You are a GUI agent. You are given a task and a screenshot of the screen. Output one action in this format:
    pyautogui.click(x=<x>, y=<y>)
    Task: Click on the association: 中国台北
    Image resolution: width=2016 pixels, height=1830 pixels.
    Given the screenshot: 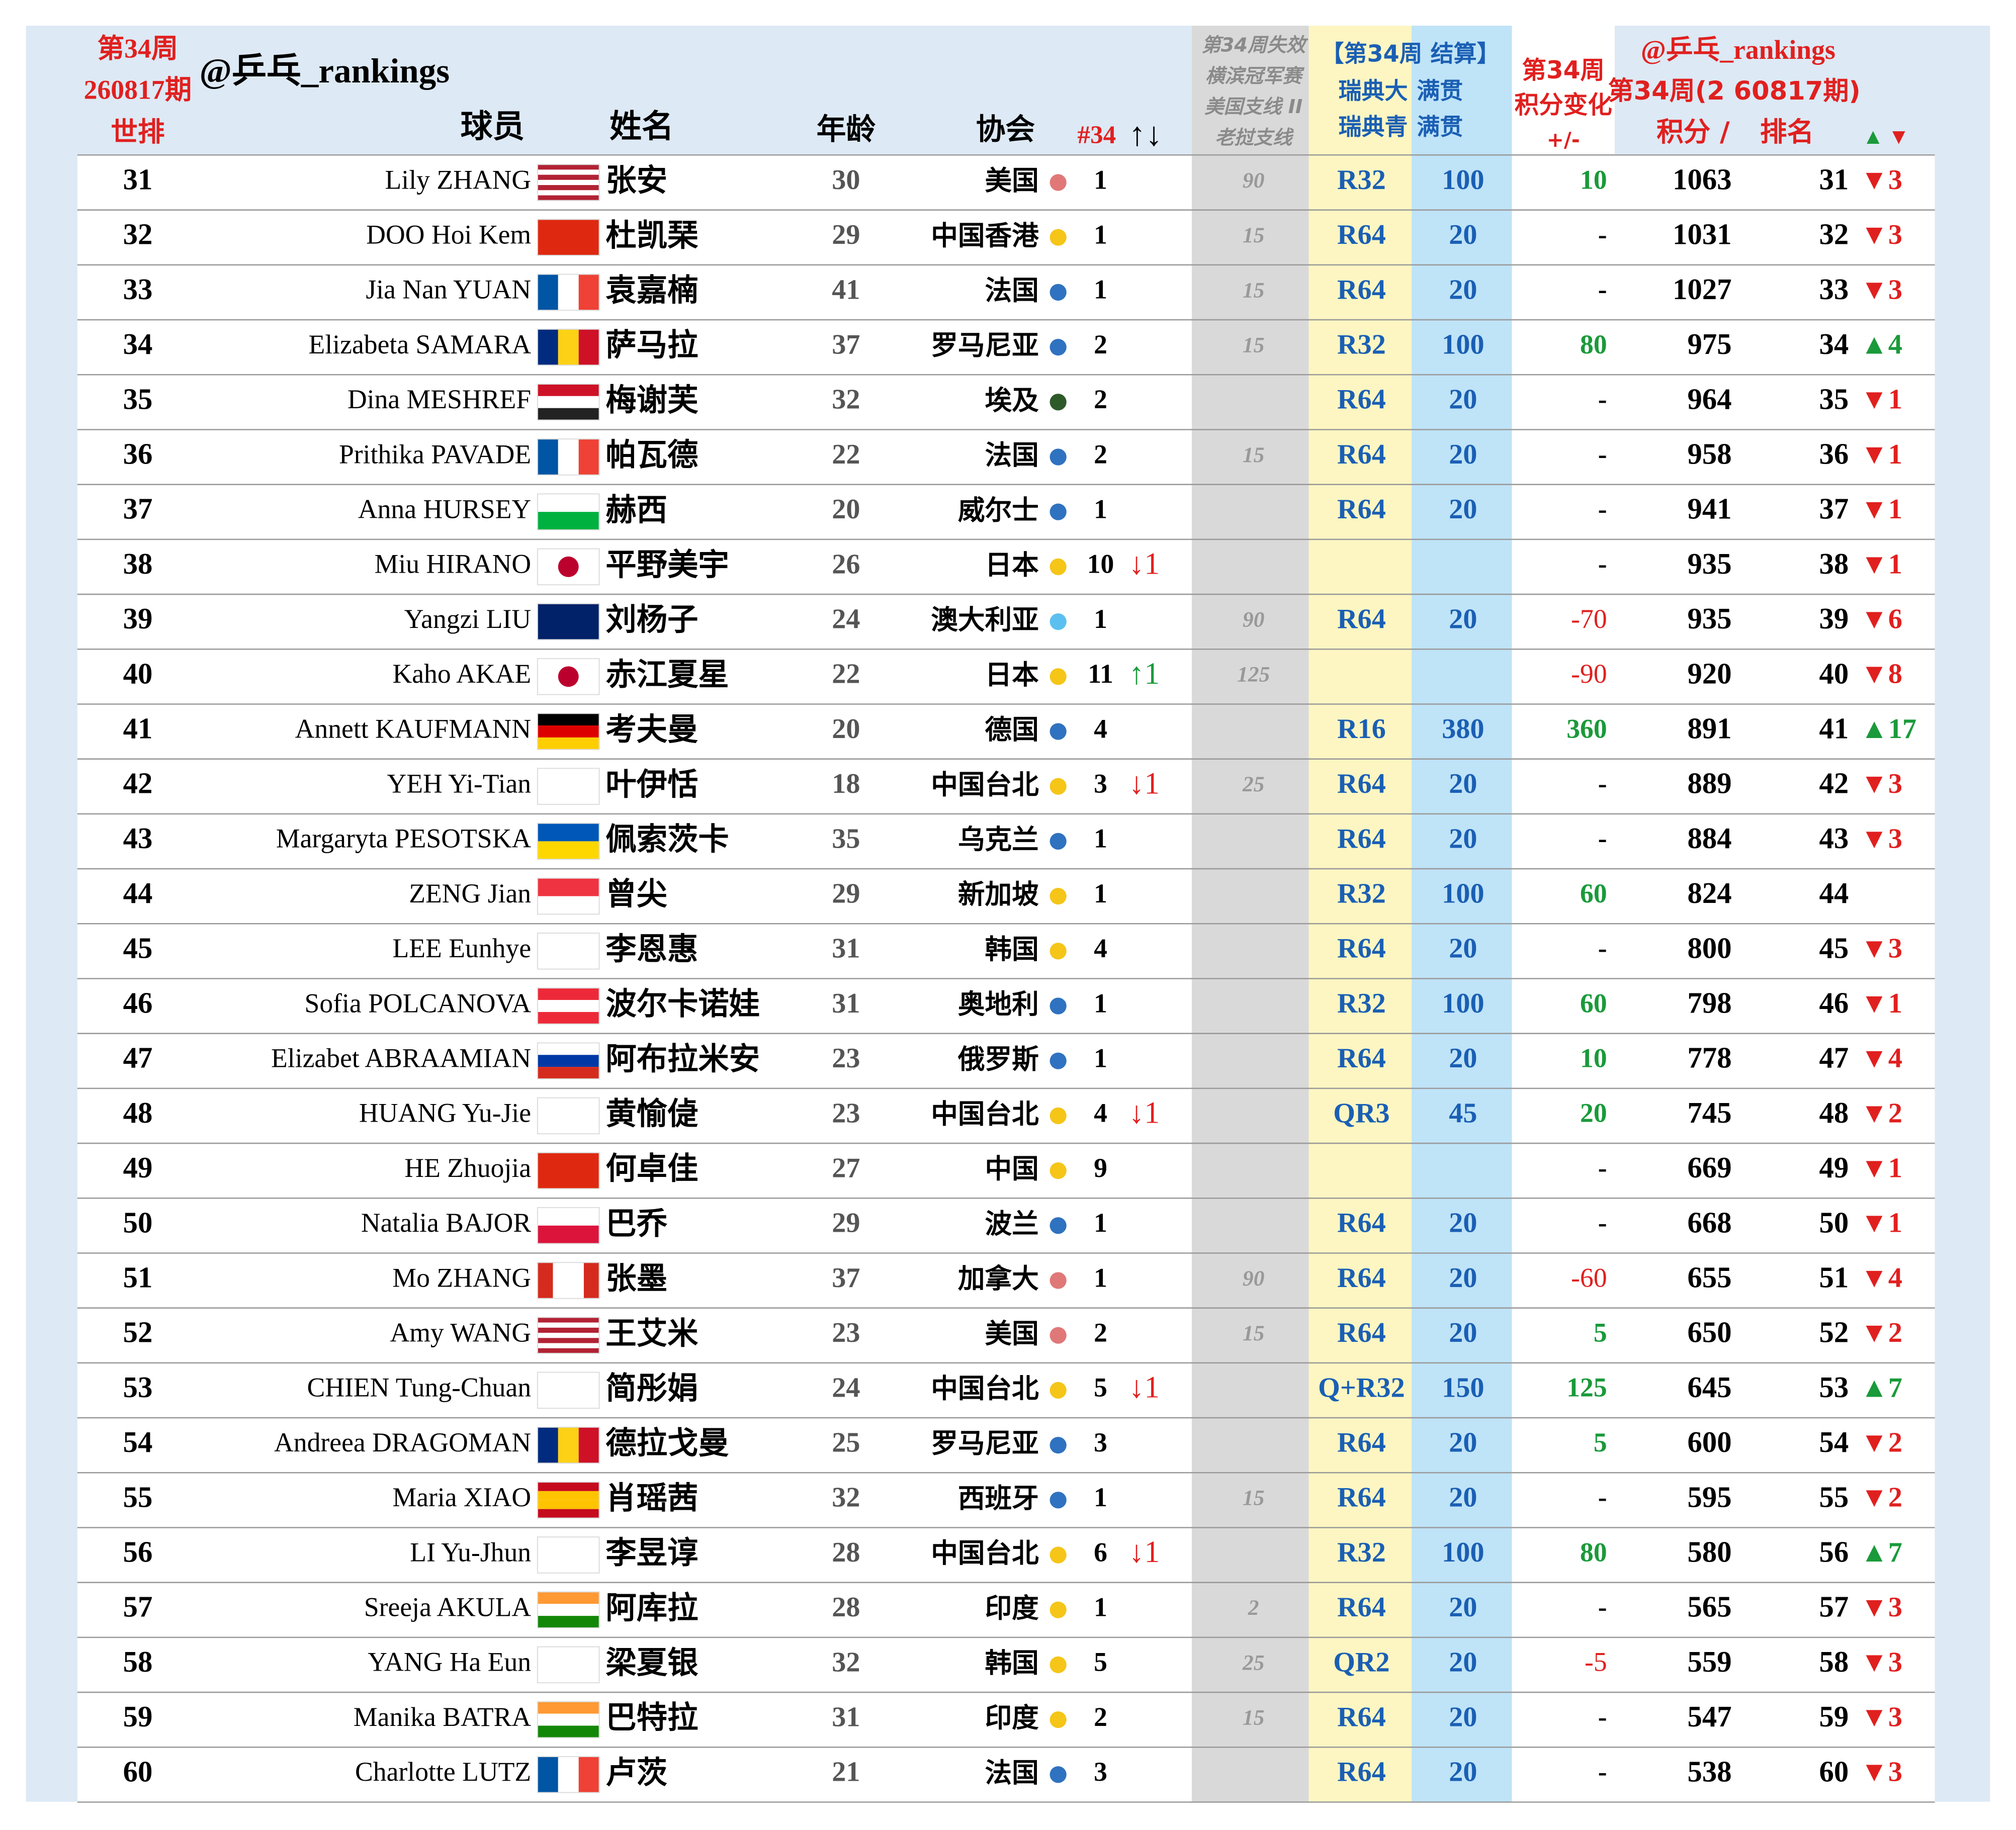 What is the action you would take?
    pyautogui.click(x=985, y=1553)
    